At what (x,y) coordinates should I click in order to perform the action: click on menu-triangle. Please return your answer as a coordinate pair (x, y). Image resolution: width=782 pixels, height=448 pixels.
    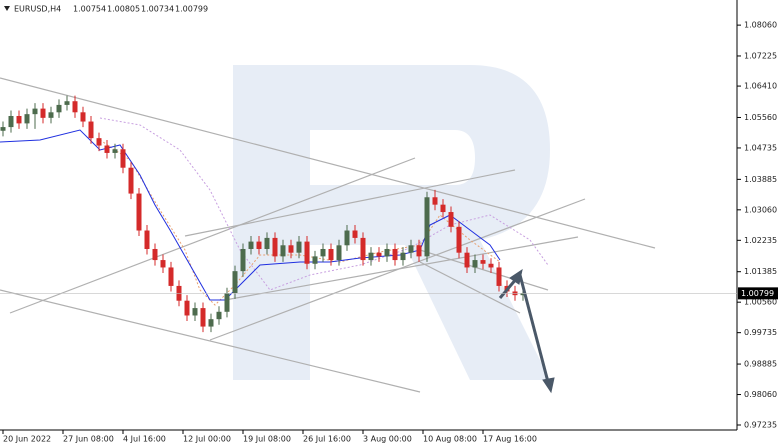
    Looking at the image, I should click on (7, 8).